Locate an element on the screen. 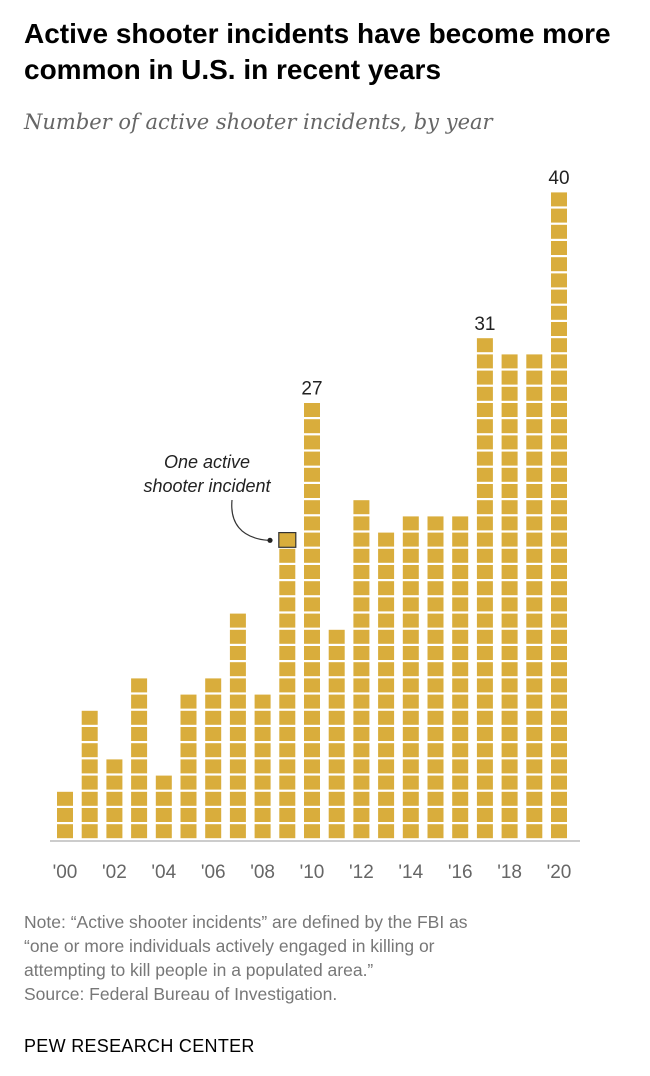 This screenshot has width=650, height=1076. x-tick-label: '04 is located at coordinates (163, 872).